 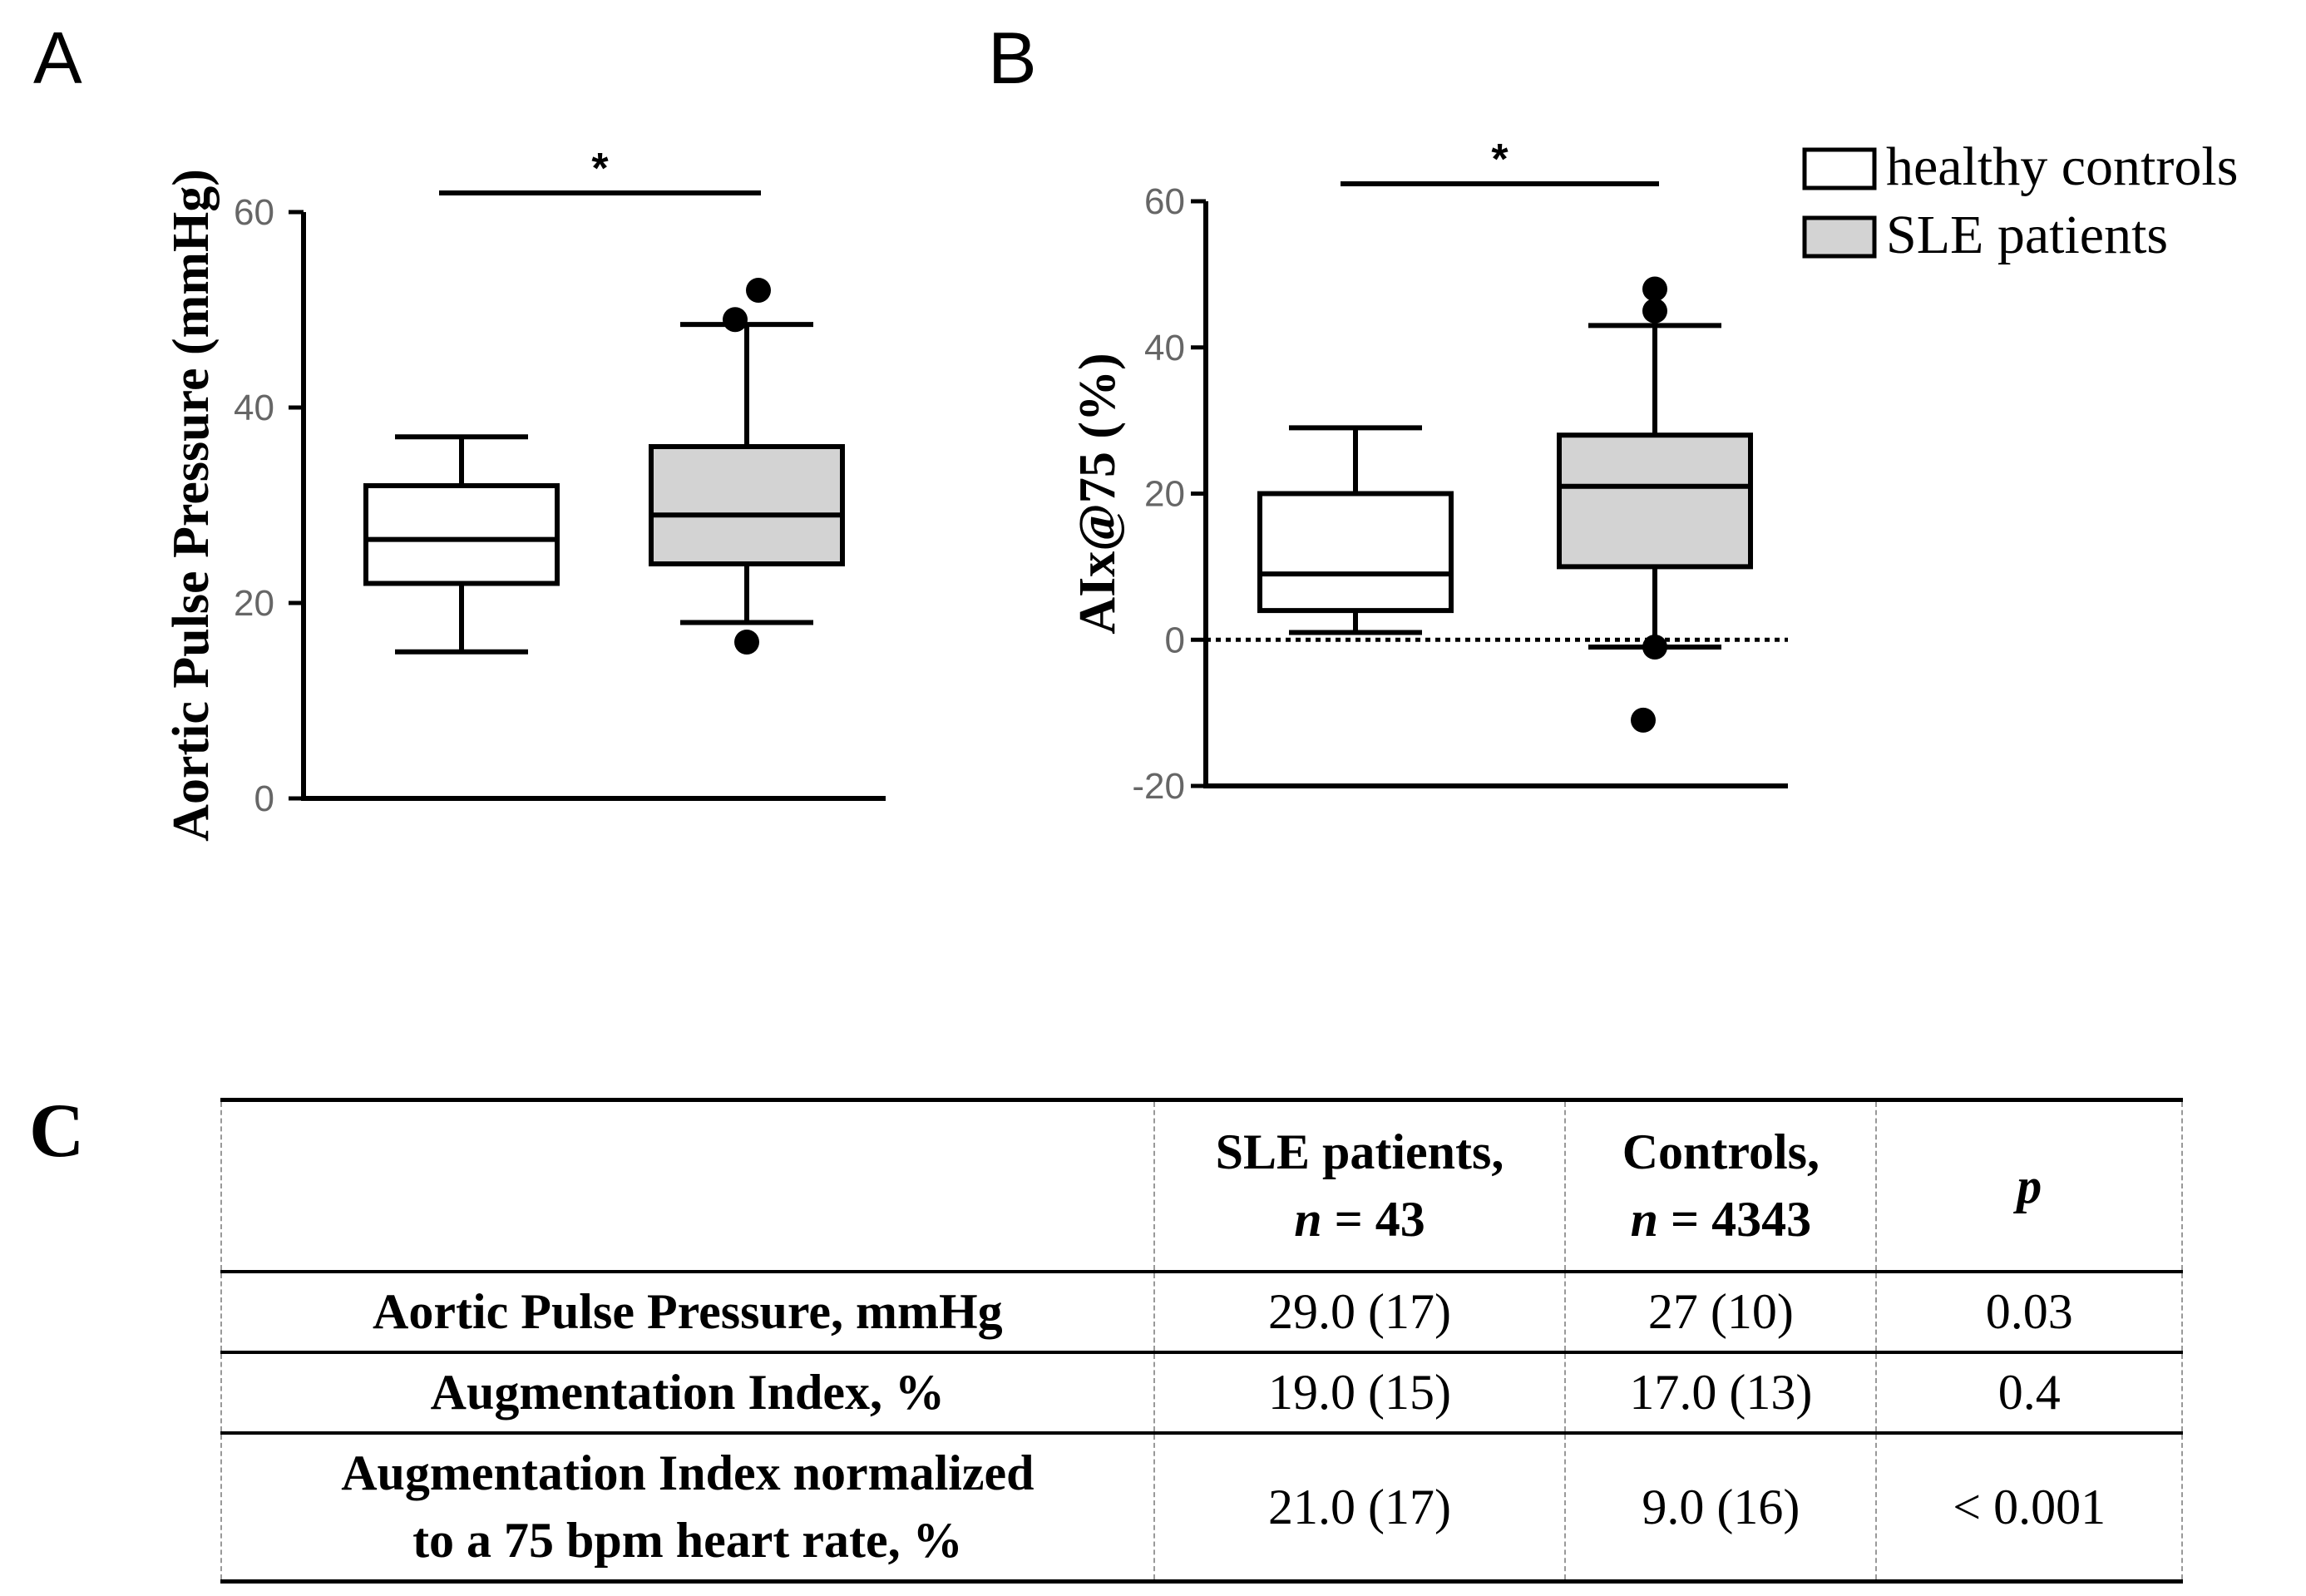 What do you see at coordinates (687, 1311) in the screenshot?
I see `row-label: Aortic Pulse Pressure, mmHg` at bounding box center [687, 1311].